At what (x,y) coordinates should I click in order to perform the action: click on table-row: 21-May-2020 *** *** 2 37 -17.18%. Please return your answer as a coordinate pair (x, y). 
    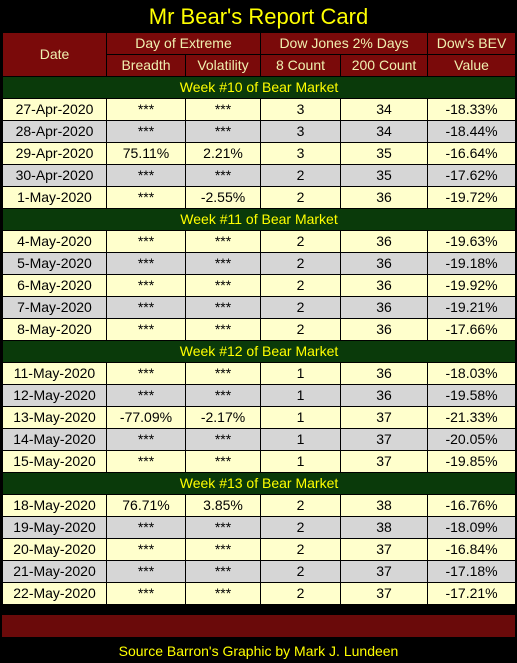
    Looking at the image, I should click on (259, 571).